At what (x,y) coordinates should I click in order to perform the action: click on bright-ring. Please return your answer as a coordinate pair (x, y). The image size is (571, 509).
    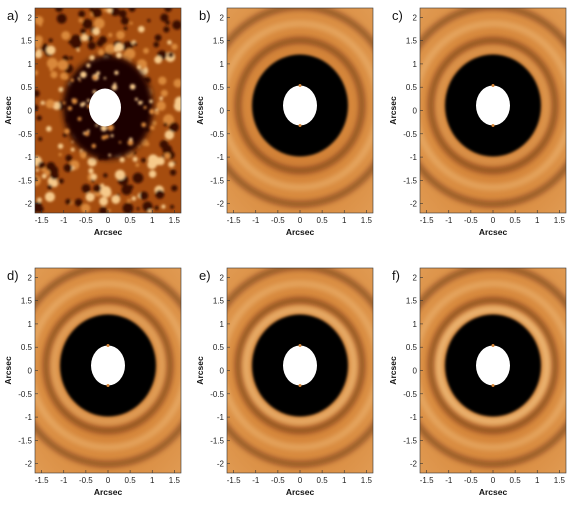
    Looking at the image, I should click on (493, 365).